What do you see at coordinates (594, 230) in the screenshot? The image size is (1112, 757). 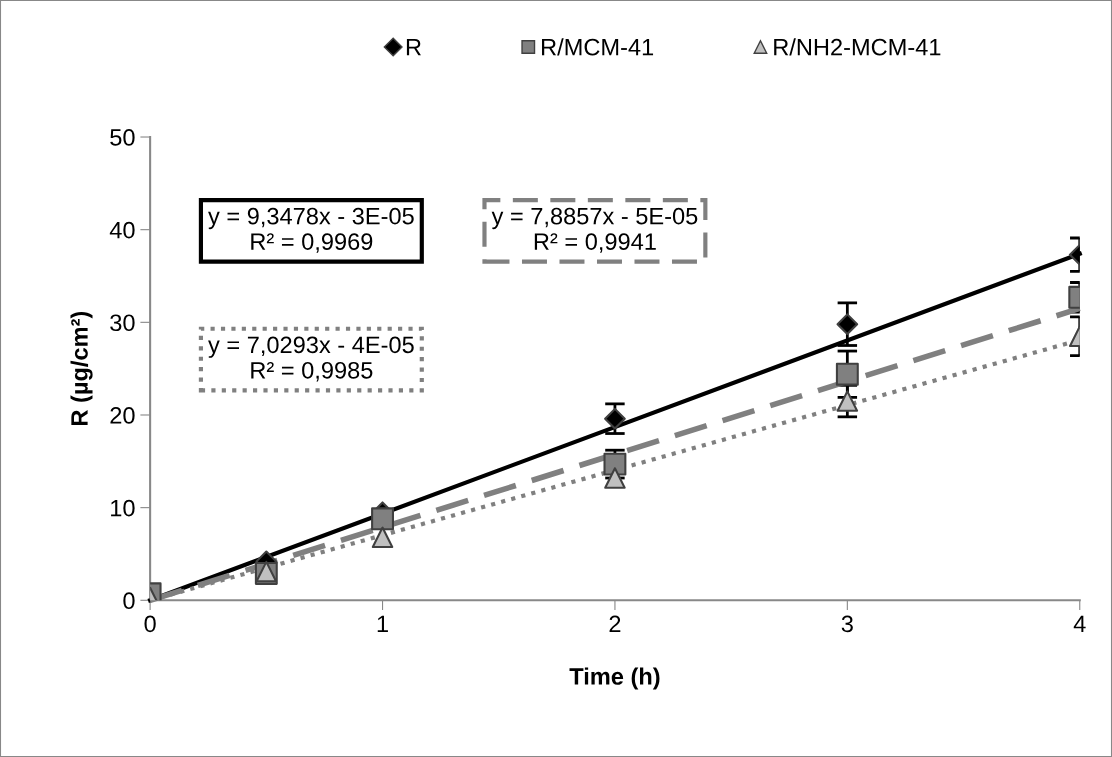 I see `annotation: y = 7,8857x - 5E-05 R² = 0,9941` at bounding box center [594, 230].